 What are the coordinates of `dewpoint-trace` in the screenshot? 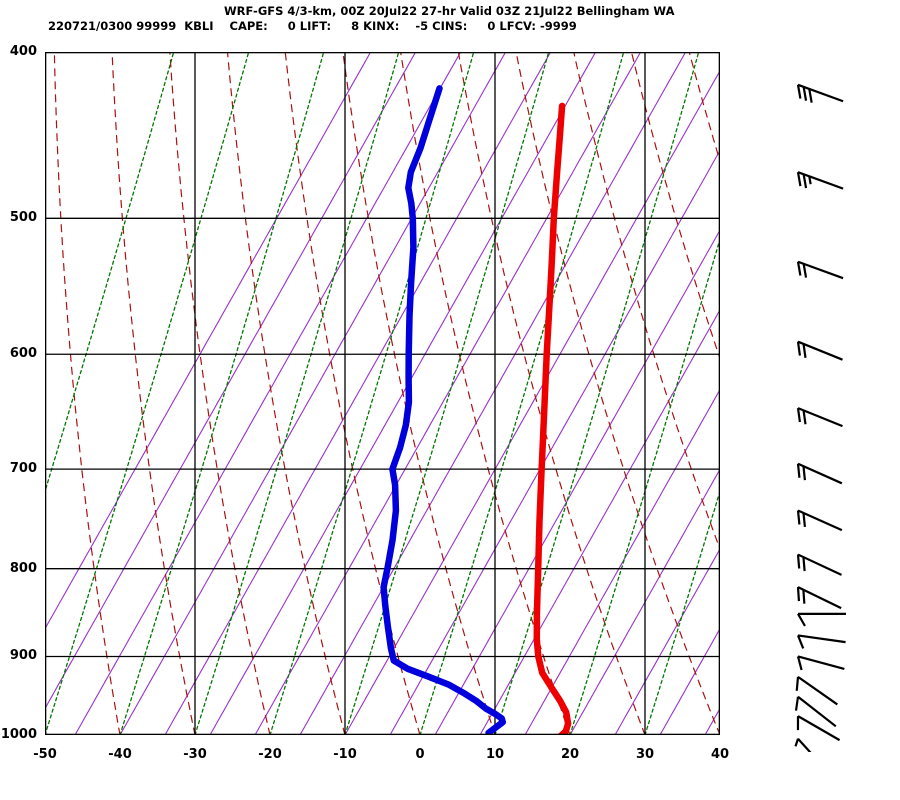 It's located at (443, 410).